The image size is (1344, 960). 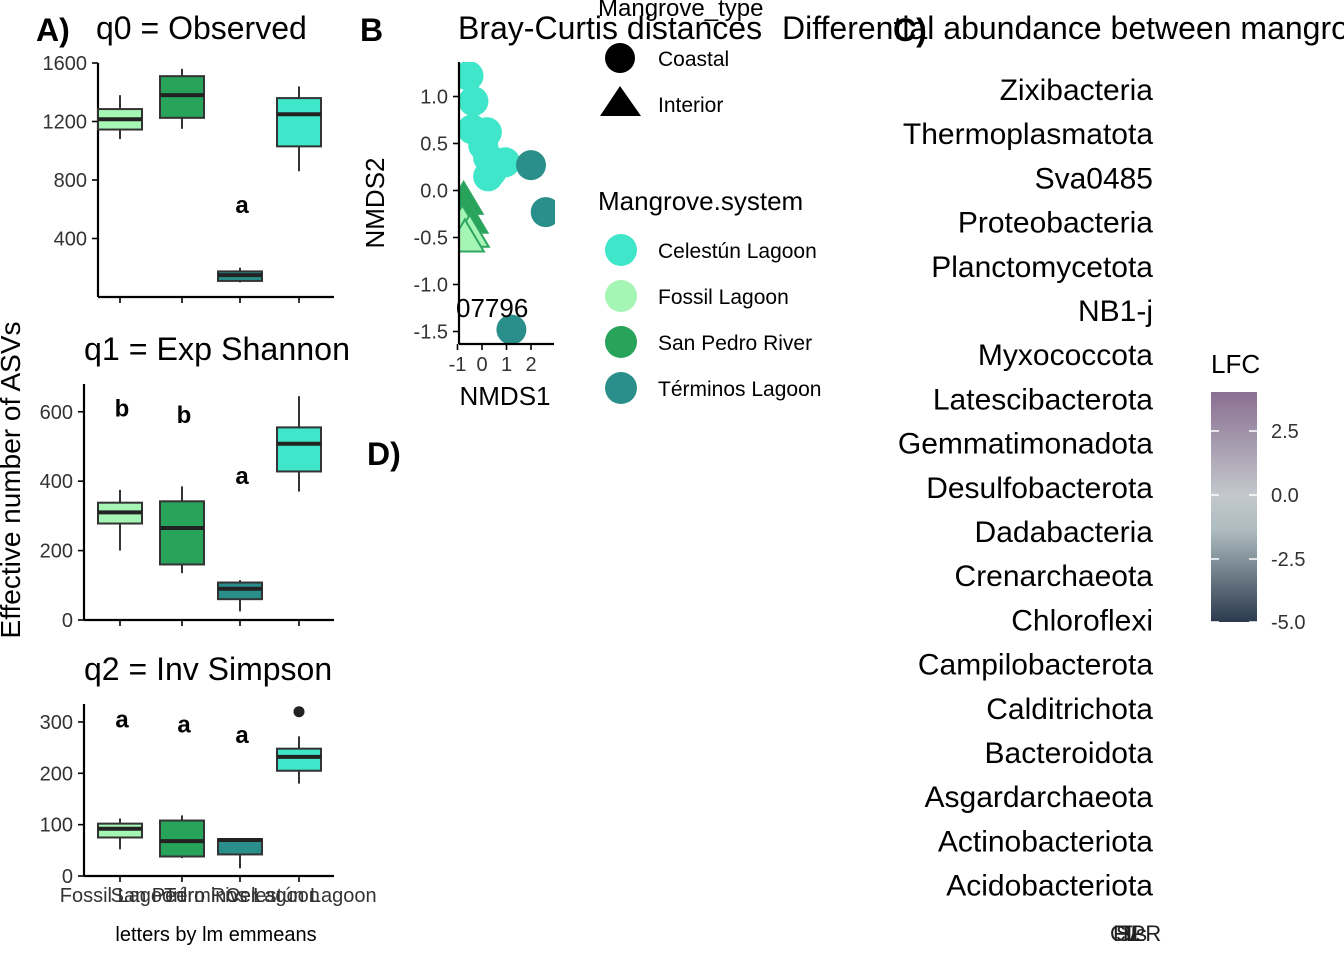 I want to click on heatmap-column-label: vs, so click(x=1136, y=933).